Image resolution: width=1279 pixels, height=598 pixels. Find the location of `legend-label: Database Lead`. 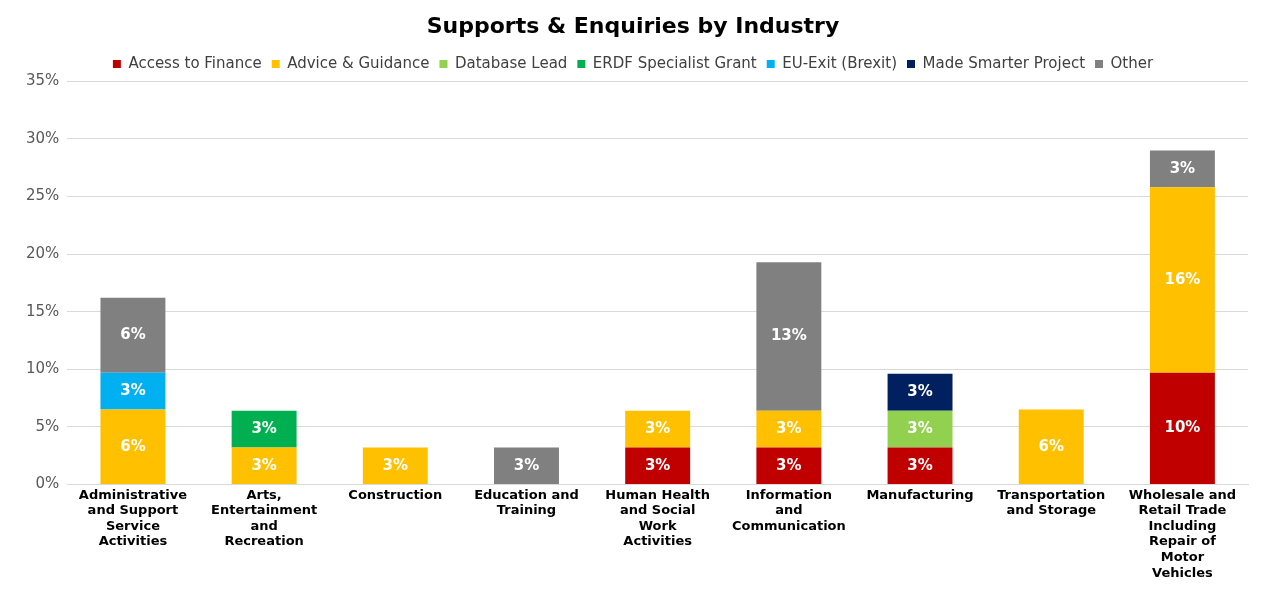

legend-label: Database Lead is located at coordinates (511, 62).